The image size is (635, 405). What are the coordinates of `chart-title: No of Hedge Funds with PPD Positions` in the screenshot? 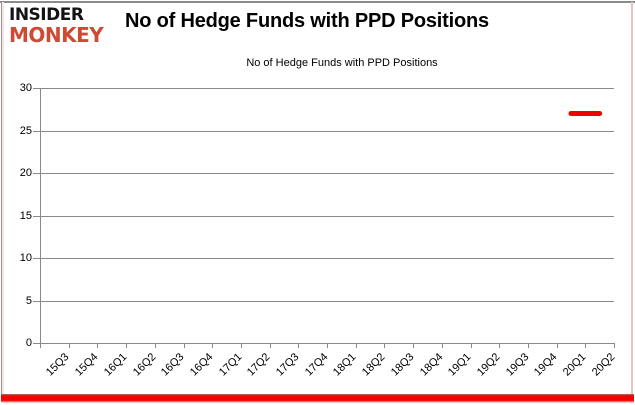 It's located at (307, 21).